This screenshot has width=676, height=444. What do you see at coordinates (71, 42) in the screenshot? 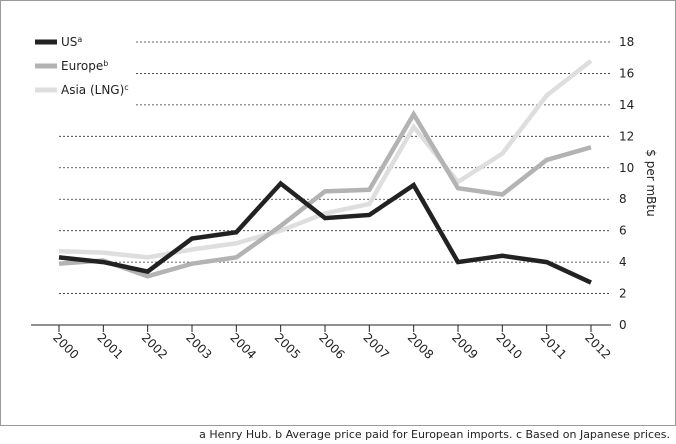
I see `legend-label: USa` at bounding box center [71, 42].